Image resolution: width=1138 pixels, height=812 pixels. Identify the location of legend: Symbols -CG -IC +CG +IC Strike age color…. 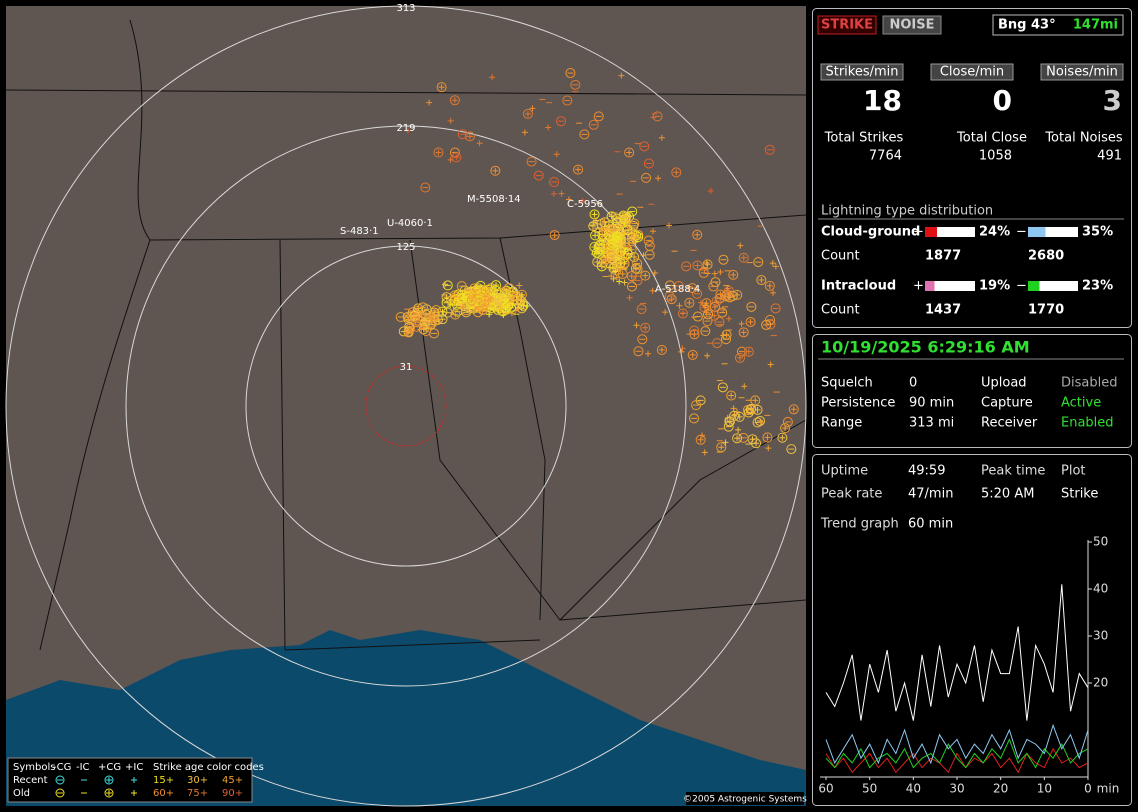
(135, 780).